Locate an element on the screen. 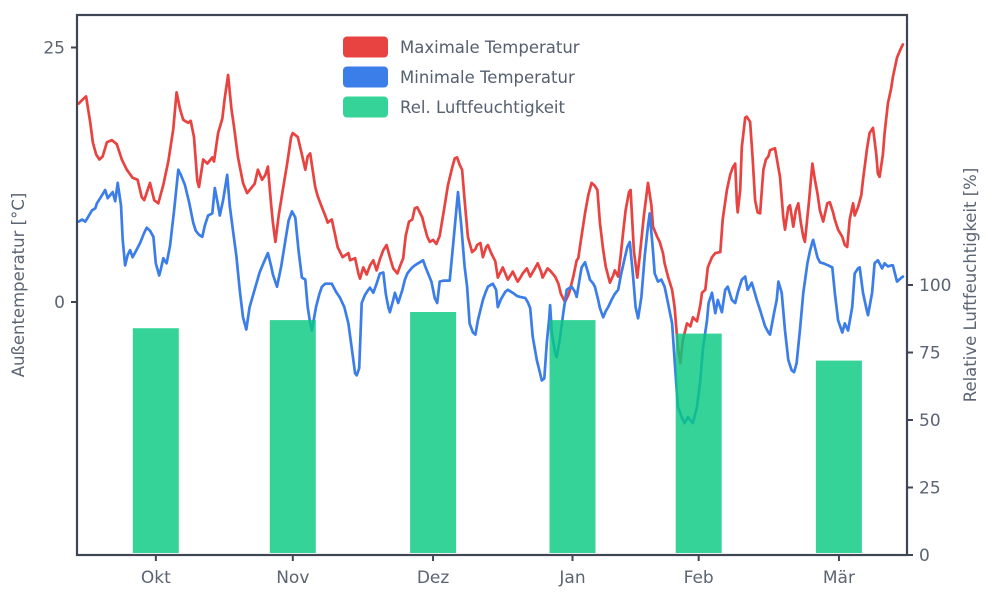 This screenshot has height=600, width=1000. left-axis-title: Außentemperatur [°C] is located at coordinates (18, 285).